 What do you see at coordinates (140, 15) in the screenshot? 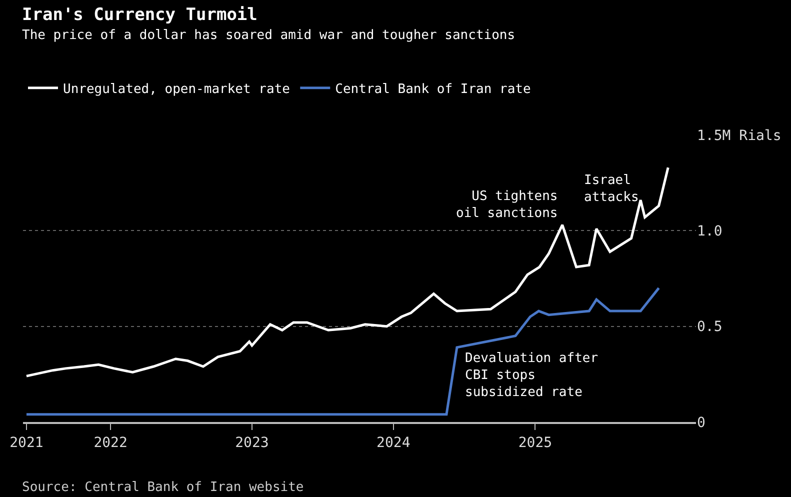
I see `chart-title: Iran's Currency Turmoil` at bounding box center [140, 15].